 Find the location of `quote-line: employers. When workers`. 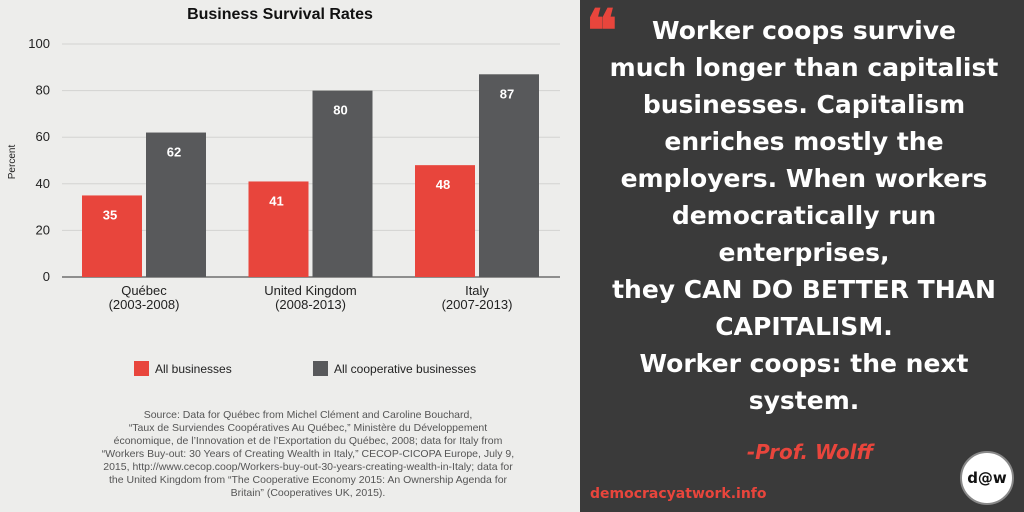

quote-line: employers. When workers is located at coordinates (804, 178).